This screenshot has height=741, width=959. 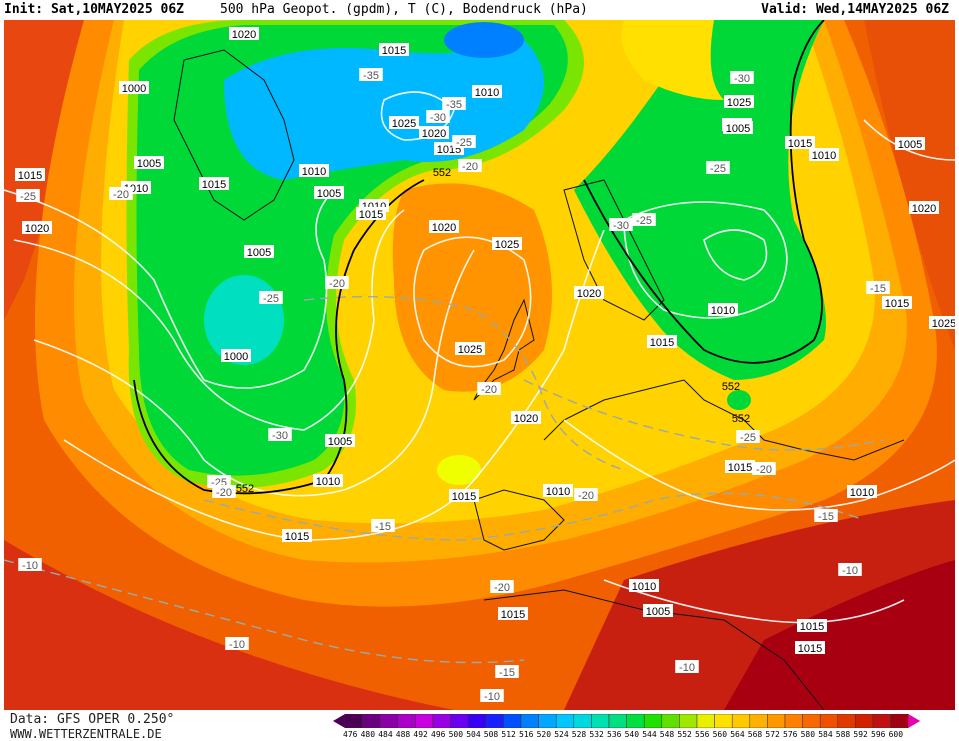 What do you see at coordinates (350, 734) in the screenshot?
I see `legend-value-label: 476` at bounding box center [350, 734].